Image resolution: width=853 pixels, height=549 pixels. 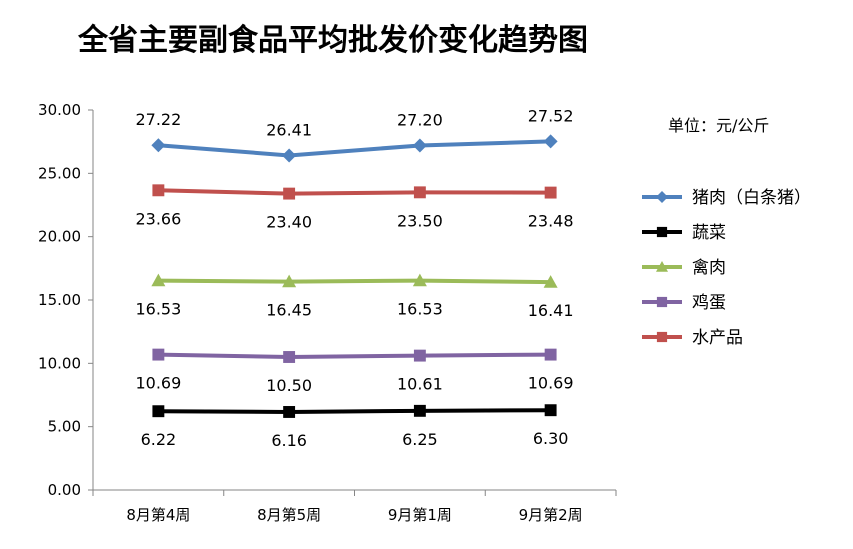 I want to click on data-label: 23.48, so click(x=551, y=221).